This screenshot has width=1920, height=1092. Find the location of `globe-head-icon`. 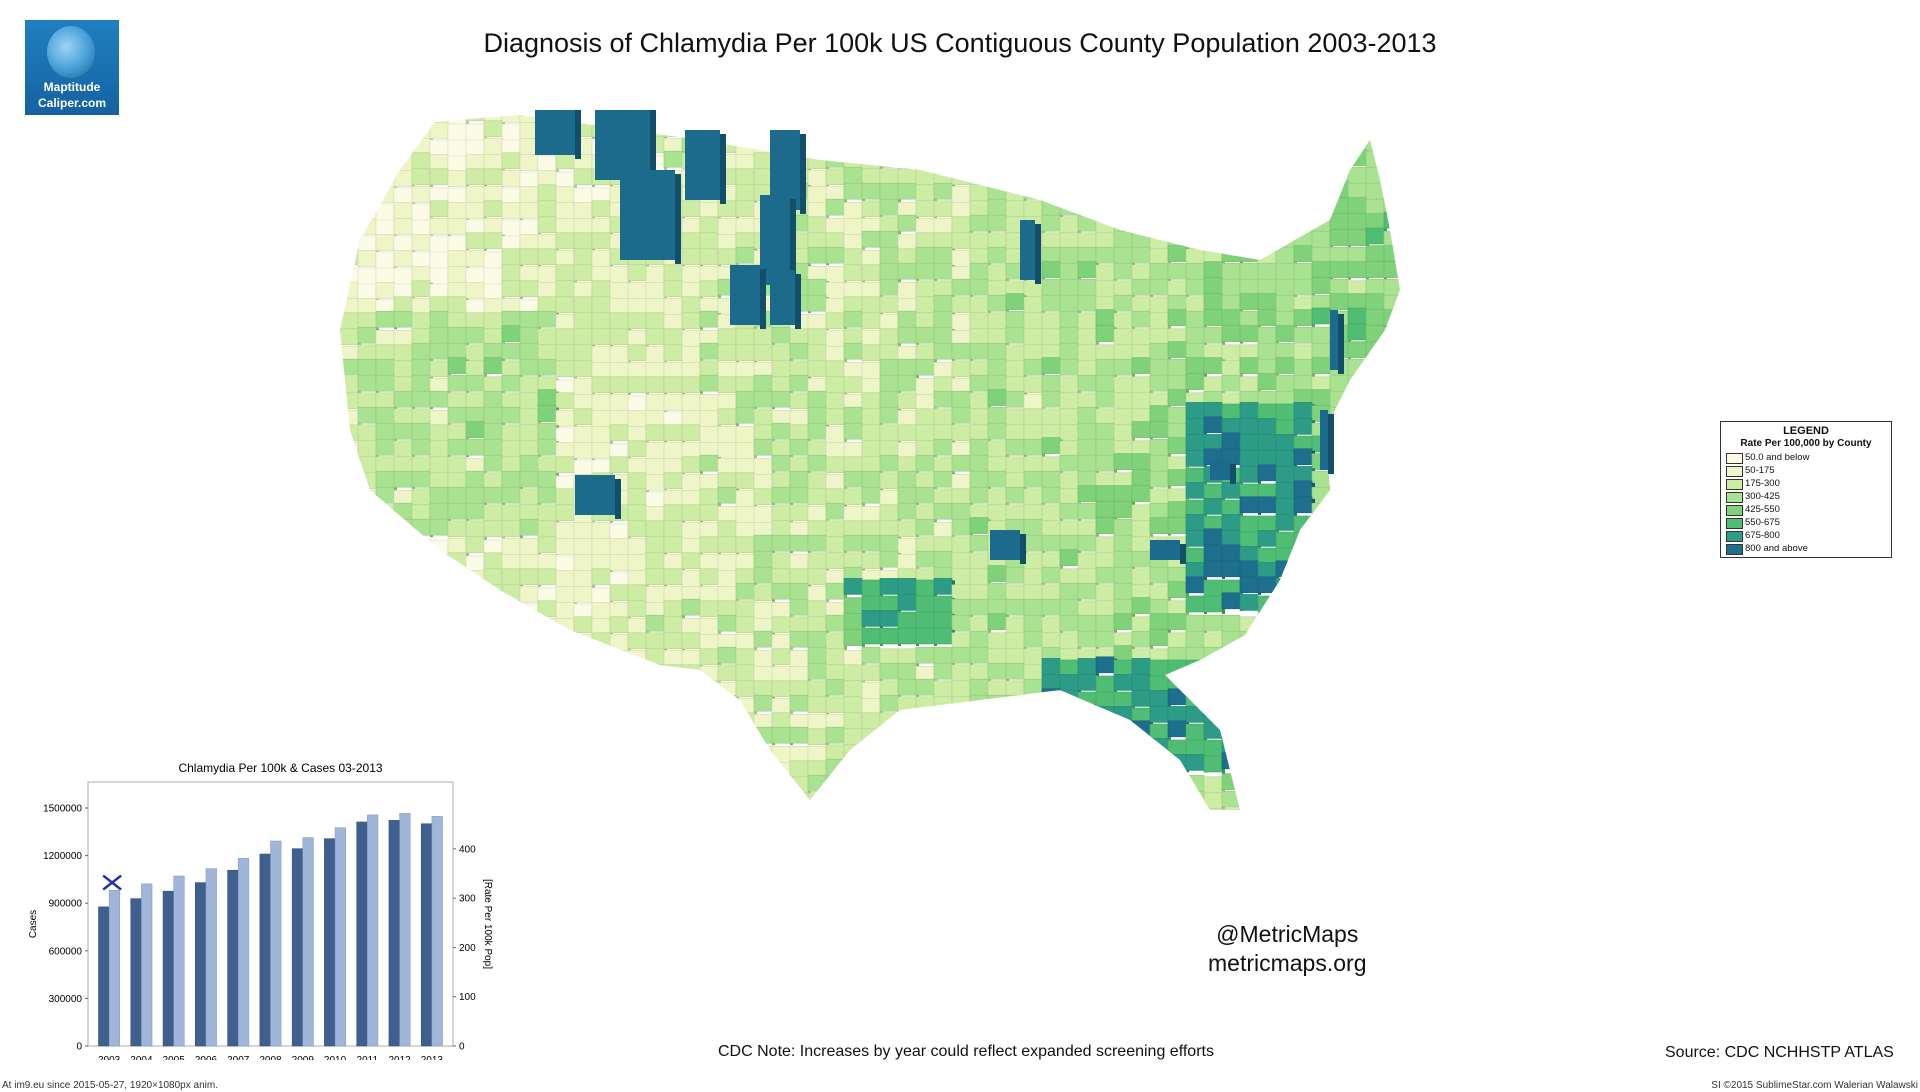

globe-head-icon is located at coordinates (71, 52).